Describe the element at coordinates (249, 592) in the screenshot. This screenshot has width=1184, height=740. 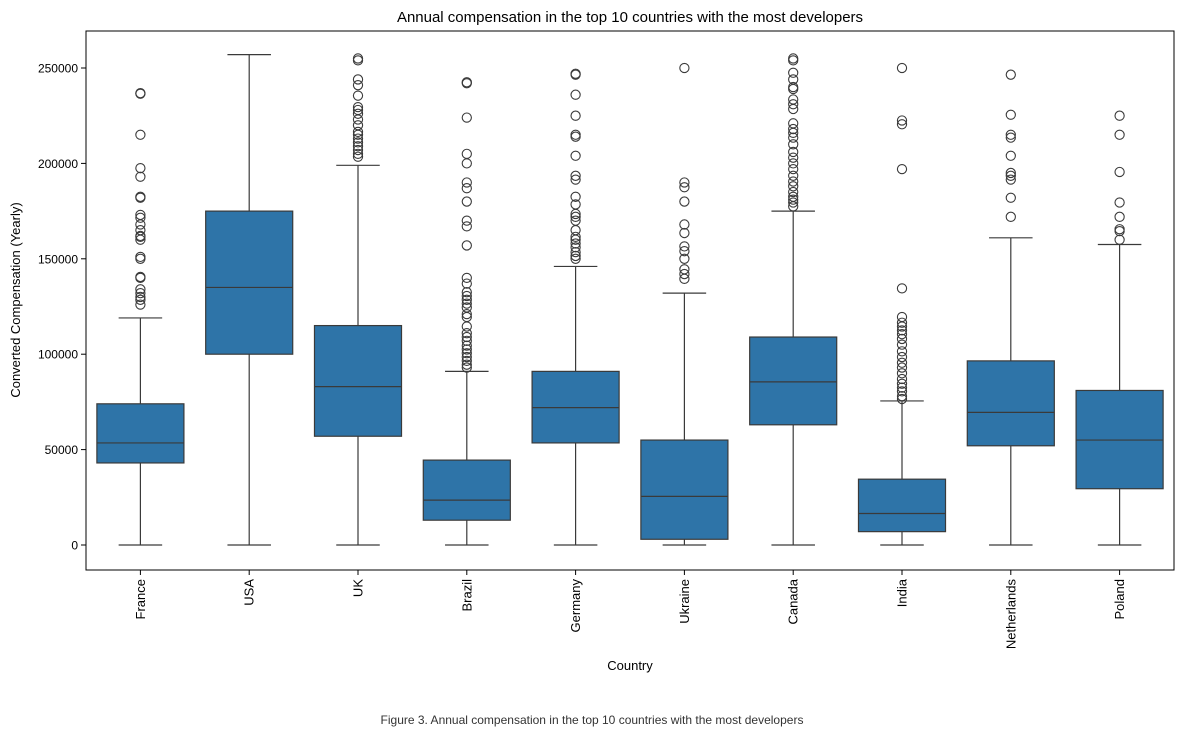
I see `x-tick-label: USA` at that location.